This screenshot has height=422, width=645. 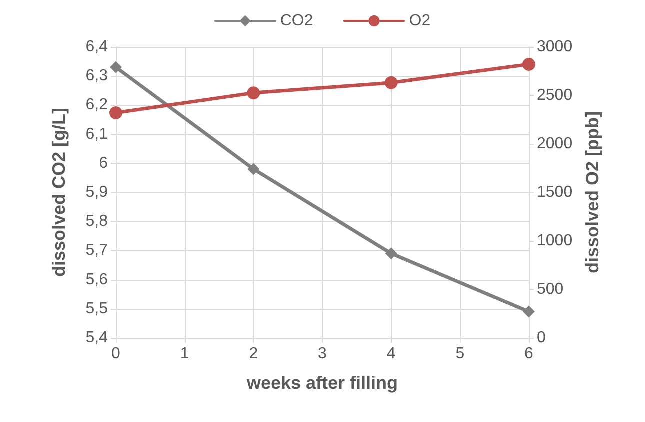 What do you see at coordinates (391, 354) in the screenshot?
I see `x-tick-label: 4` at bounding box center [391, 354].